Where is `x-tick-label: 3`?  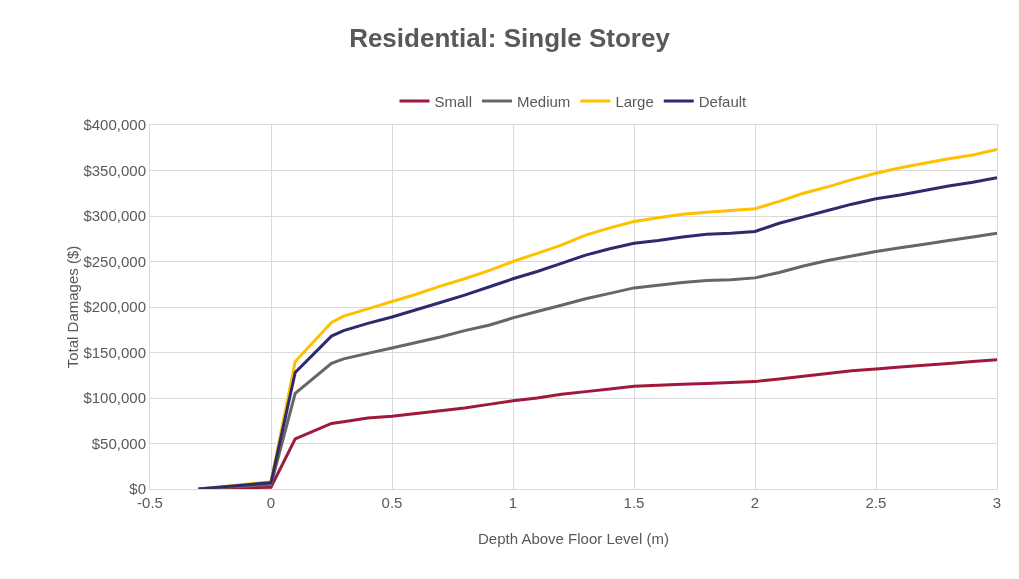
x-tick-label: 3 is located at coordinates (997, 502).